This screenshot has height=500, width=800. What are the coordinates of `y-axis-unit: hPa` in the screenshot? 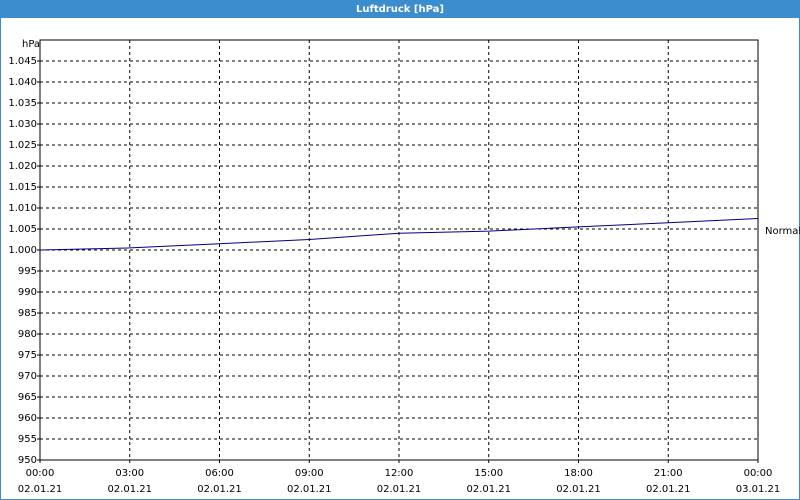 It's located at (31, 44).